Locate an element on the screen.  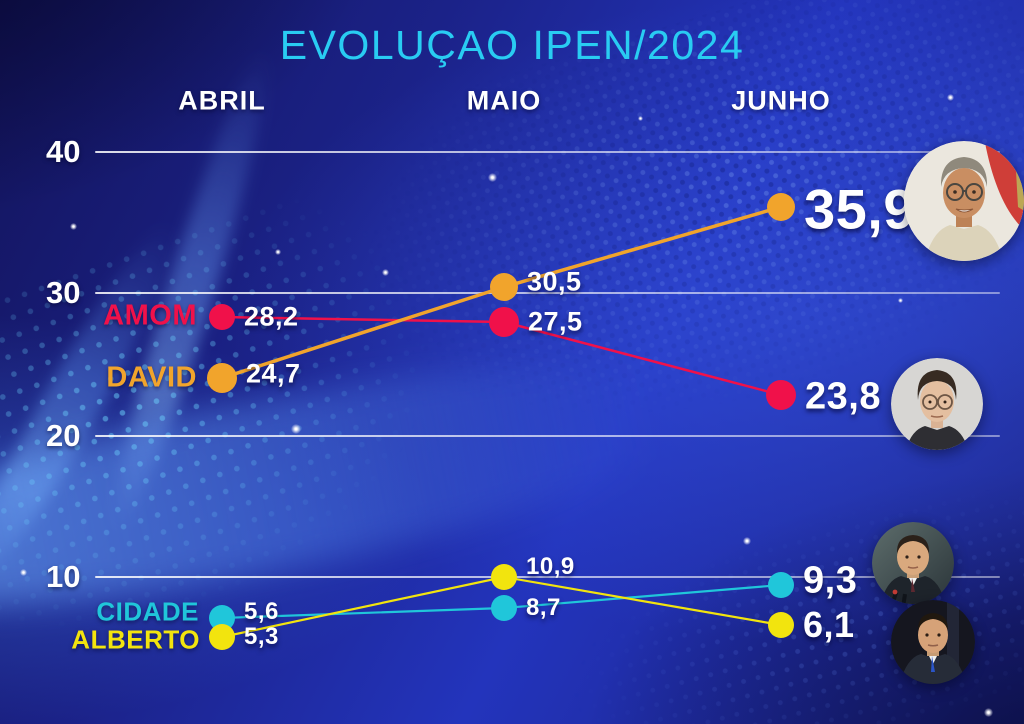
value-cidade-abril: 5,6 is located at coordinates (261, 611).